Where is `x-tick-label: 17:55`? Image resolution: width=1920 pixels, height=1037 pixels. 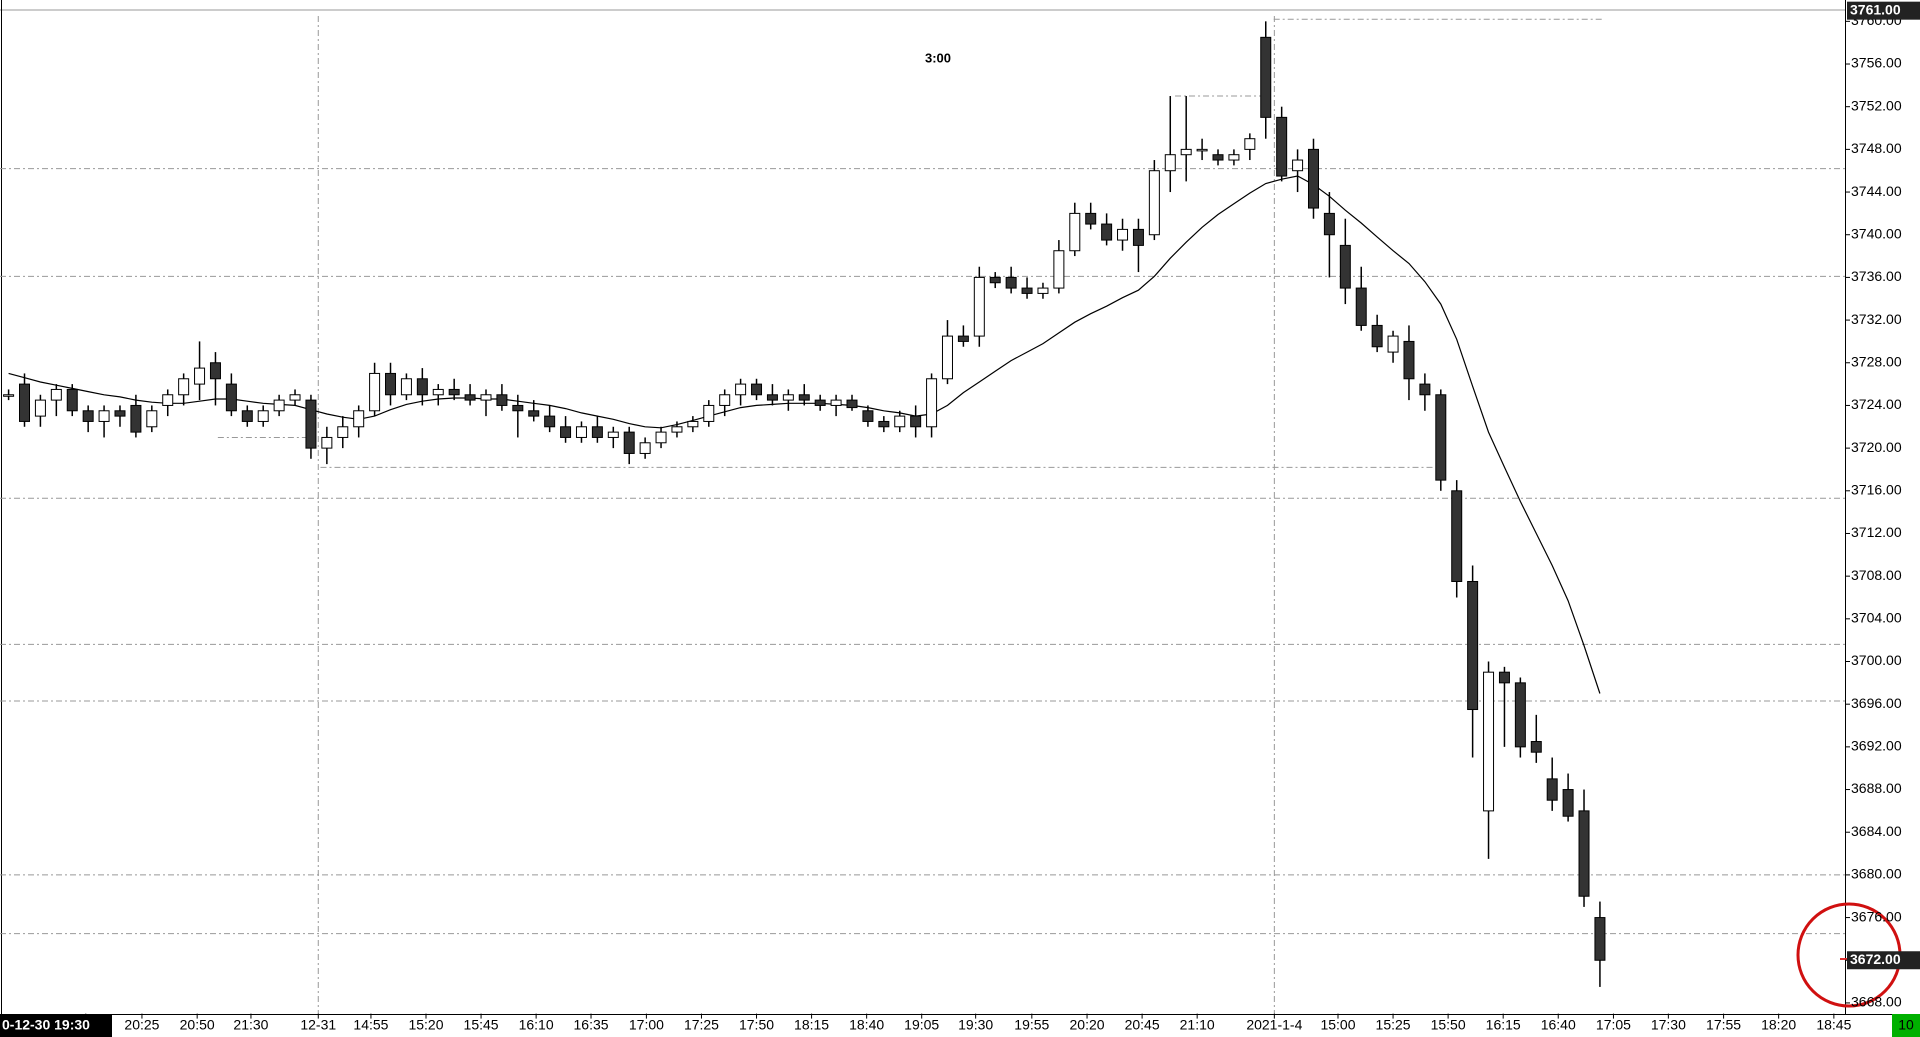
x-tick-label: 17:55 is located at coordinates (1723, 1025).